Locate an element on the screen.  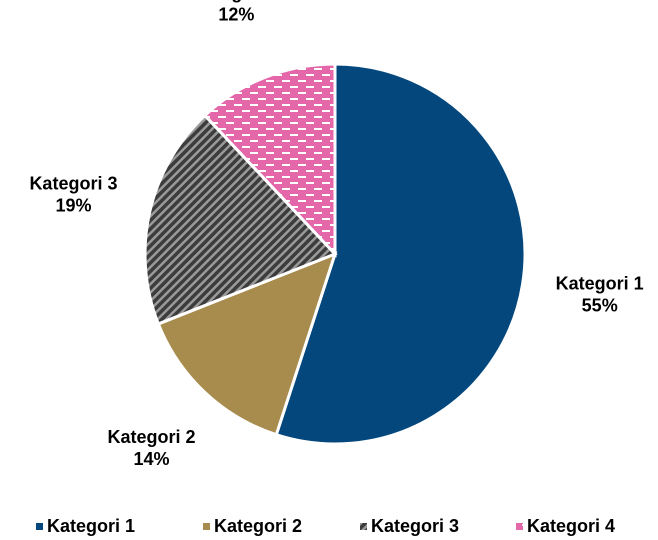
legend-label: Kategori 4 is located at coordinates (571, 526).